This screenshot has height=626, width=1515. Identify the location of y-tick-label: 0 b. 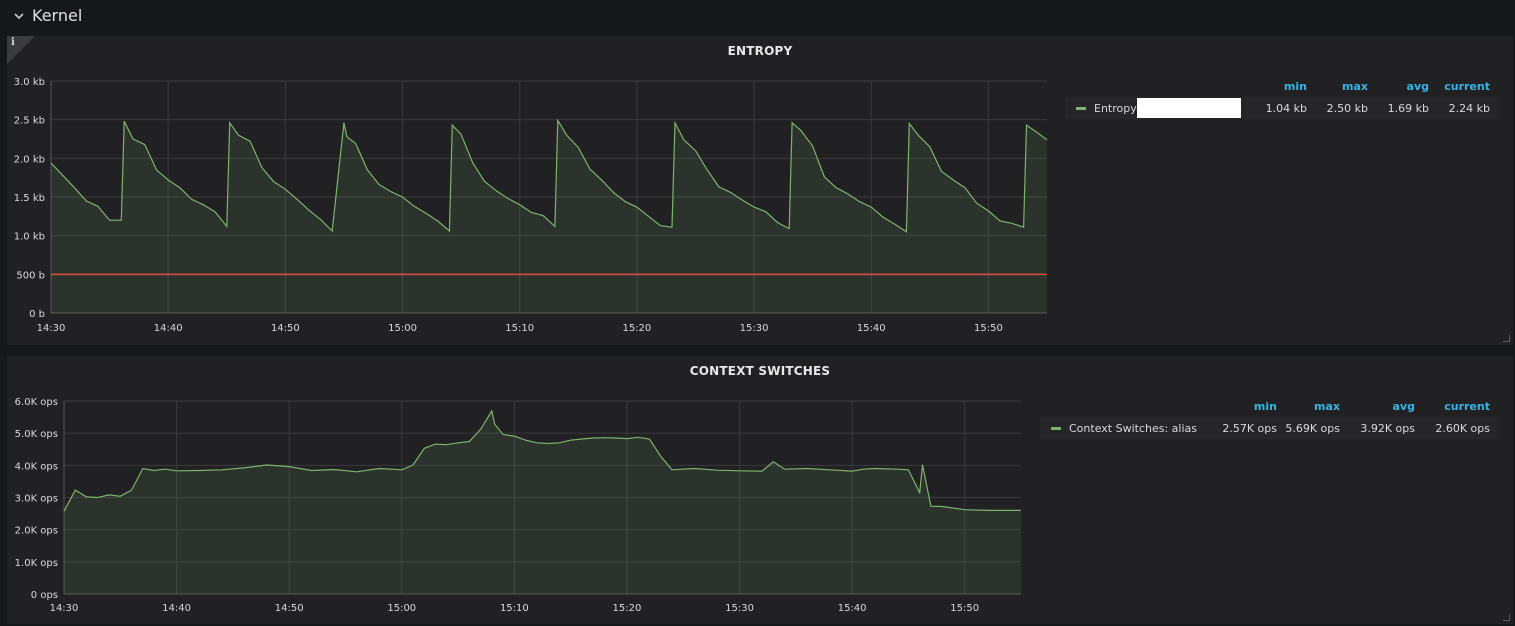
(37, 314).